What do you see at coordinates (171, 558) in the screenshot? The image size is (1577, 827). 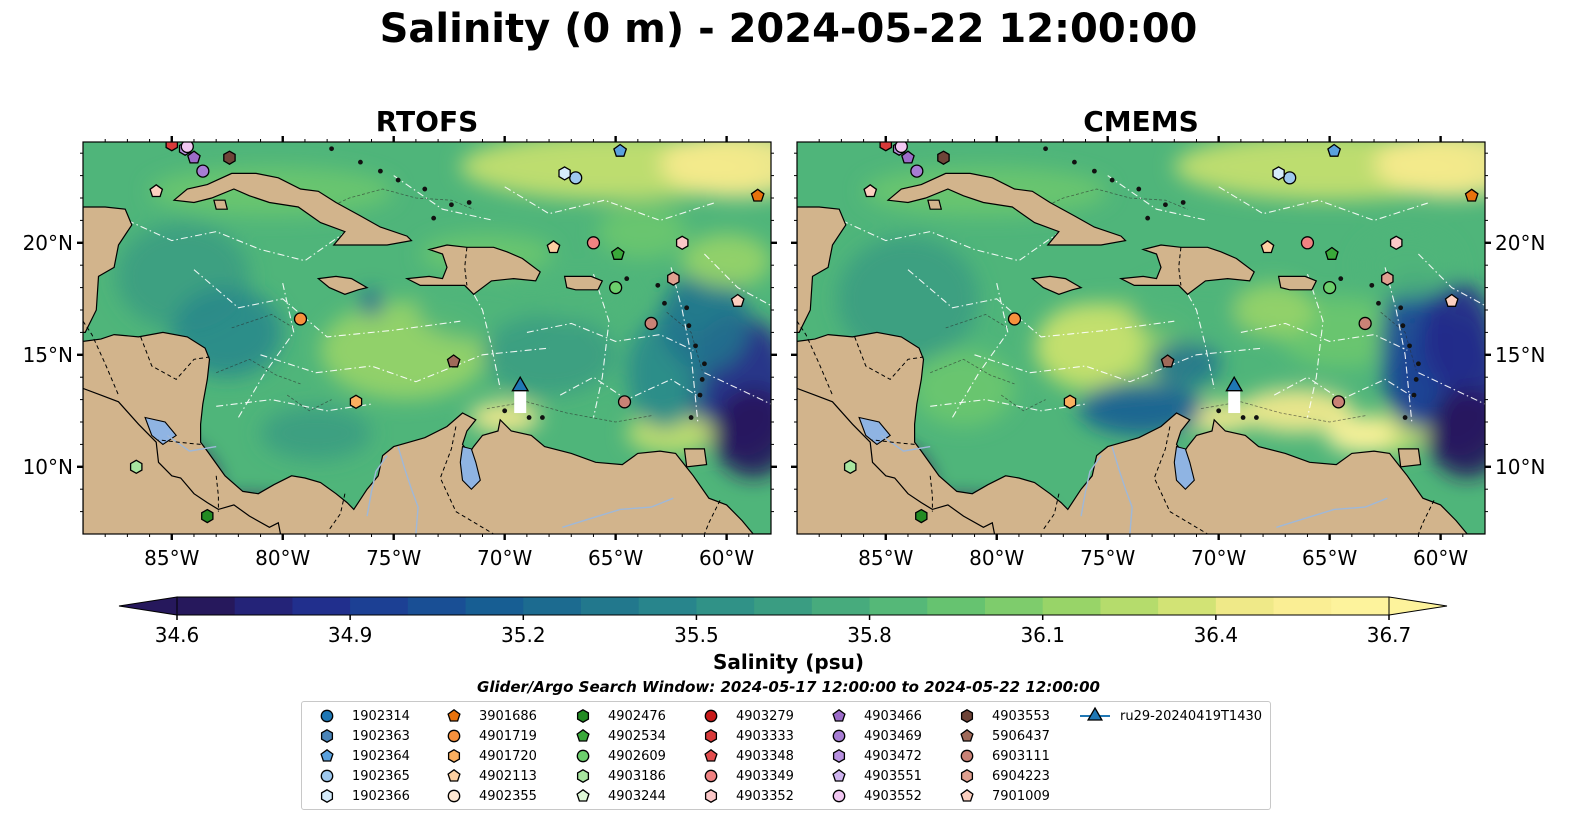 I see `x-tick-label: 85°W` at bounding box center [171, 558].